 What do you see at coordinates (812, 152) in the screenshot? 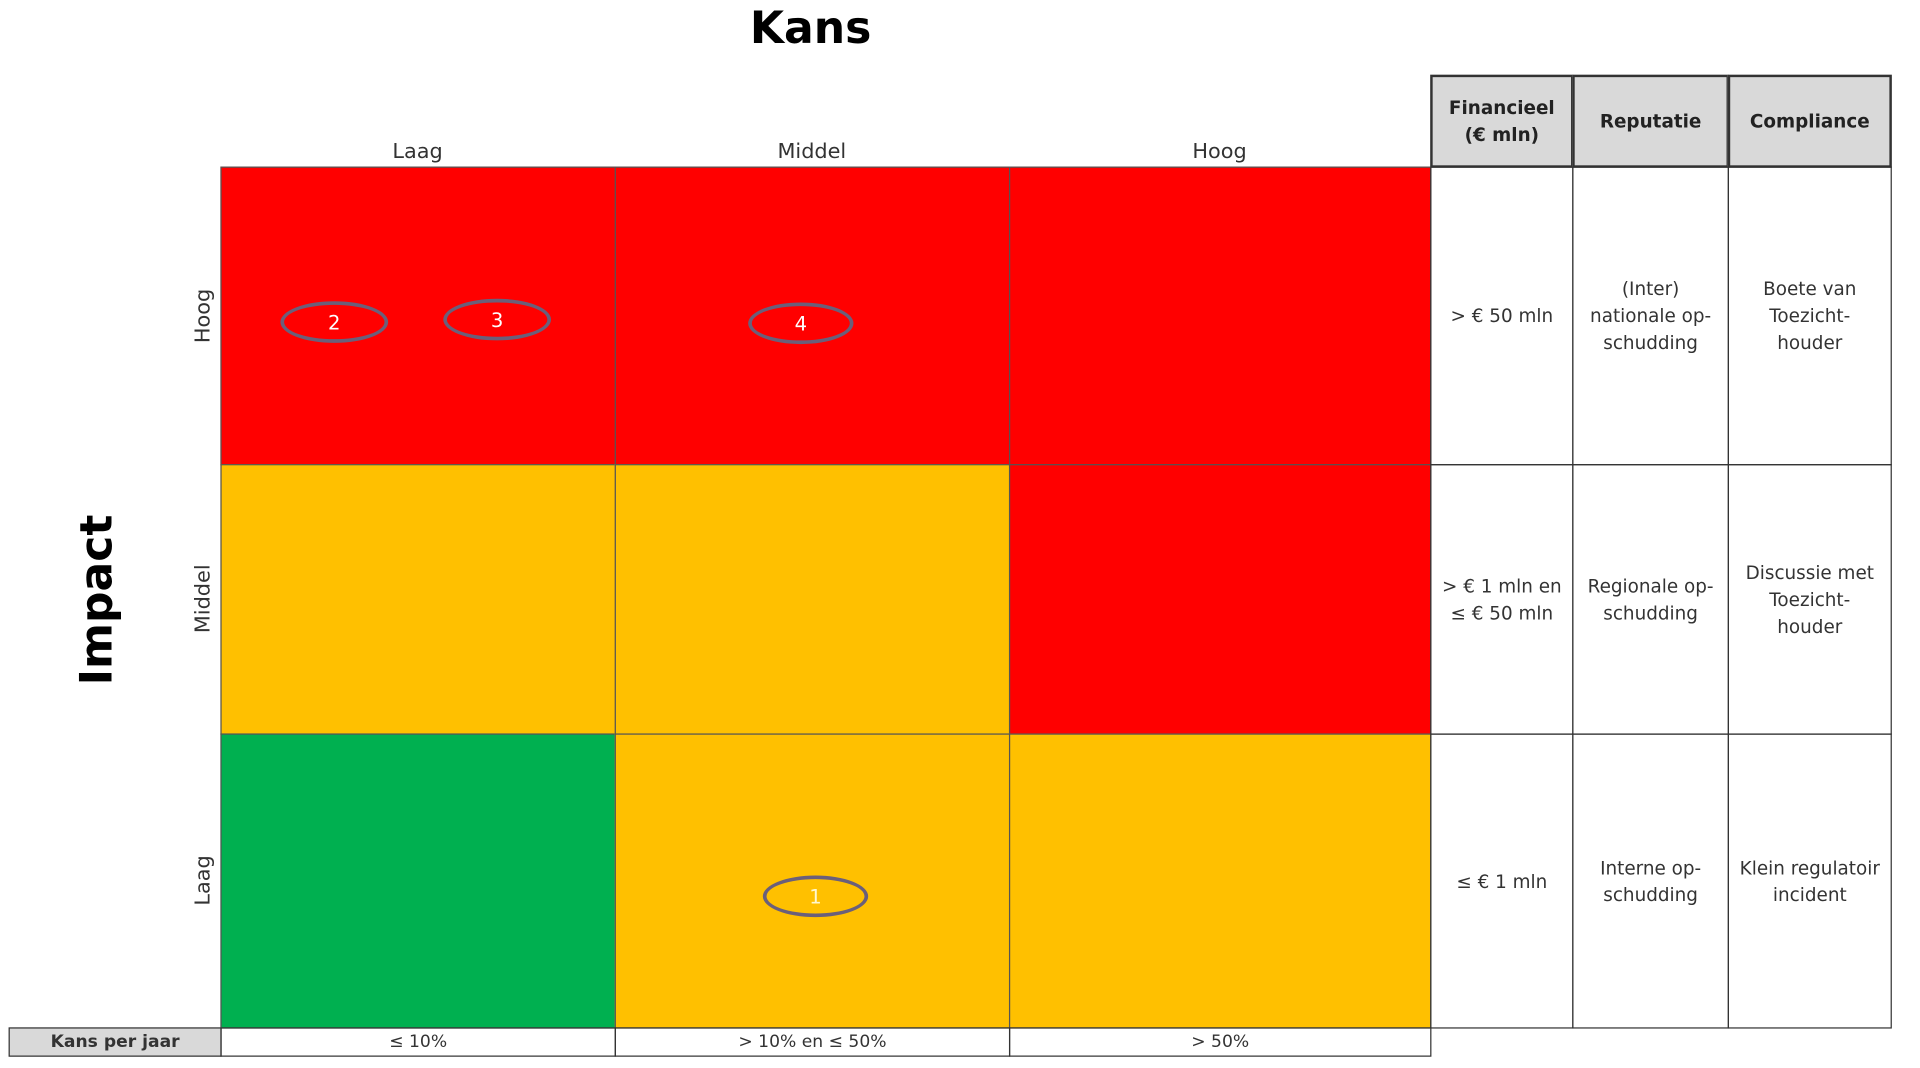
I see `column-label: Middel` at bounding box center [812, 152].